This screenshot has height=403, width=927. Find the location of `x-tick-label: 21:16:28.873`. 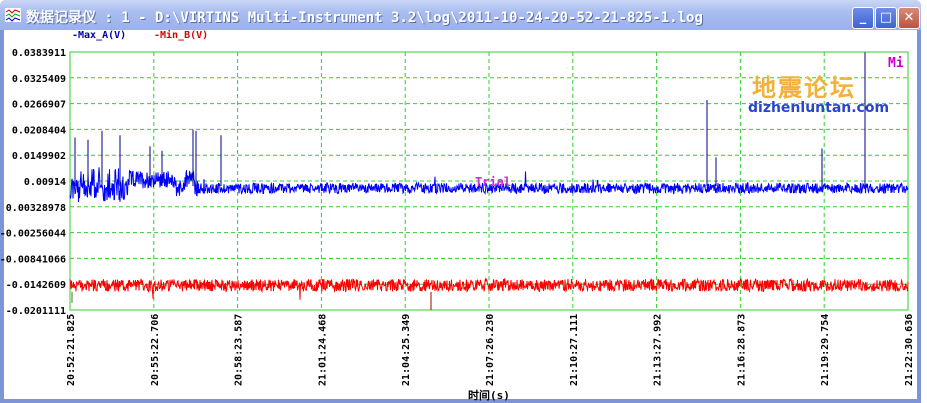

x-tick-label: 21:16:28.873 is located at coordinates (741, 350).